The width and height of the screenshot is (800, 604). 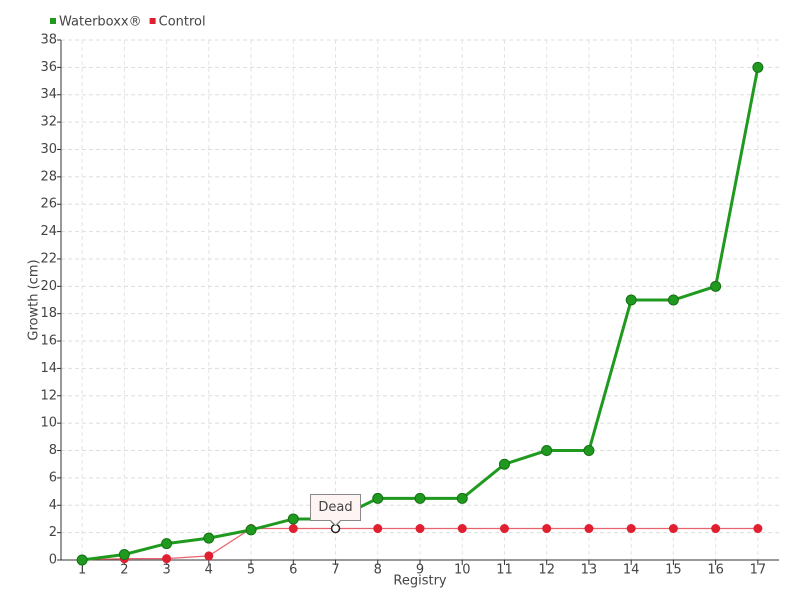 What do you see at coordinates (48, 341) in the screenshot?
I see `y-tick-label: 16` at bounding box center [48, 341].